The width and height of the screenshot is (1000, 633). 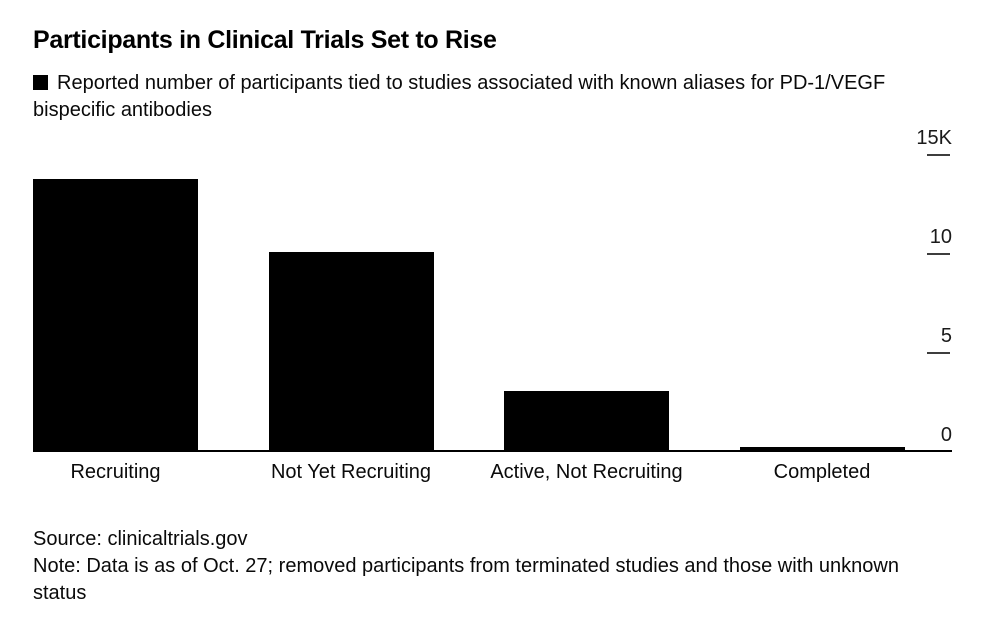 What do you see at coordinates (940, 237) in the screenshot?
I see `y-tick-label-10: 10` at bounding box center [940, 237].